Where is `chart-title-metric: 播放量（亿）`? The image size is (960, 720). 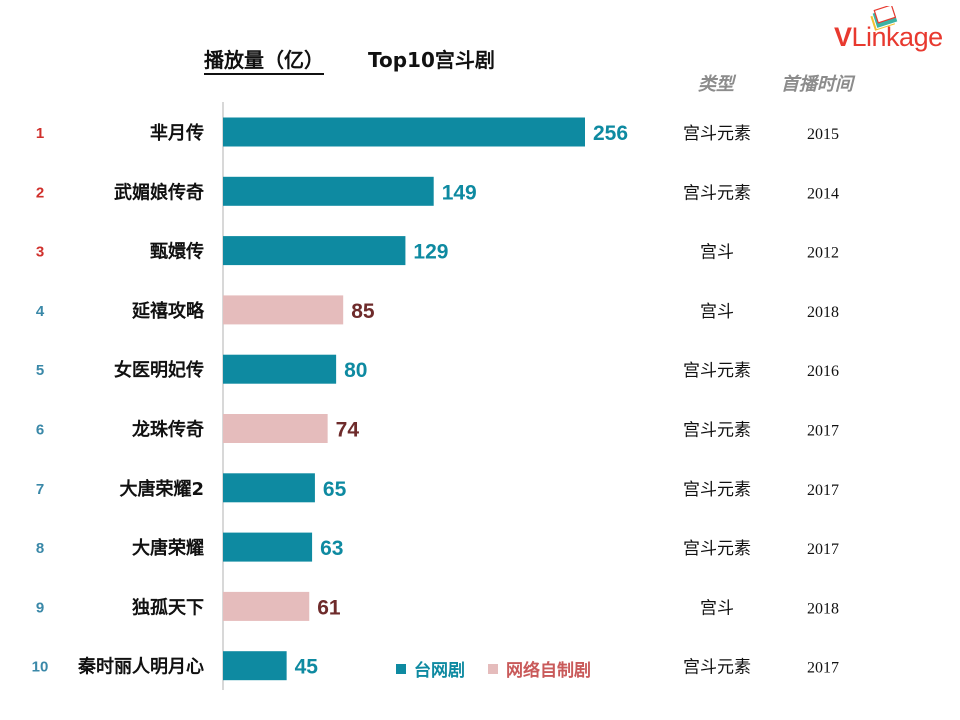 chart-title-metric: 播放量（亿） is located at coordinates (264, 60).